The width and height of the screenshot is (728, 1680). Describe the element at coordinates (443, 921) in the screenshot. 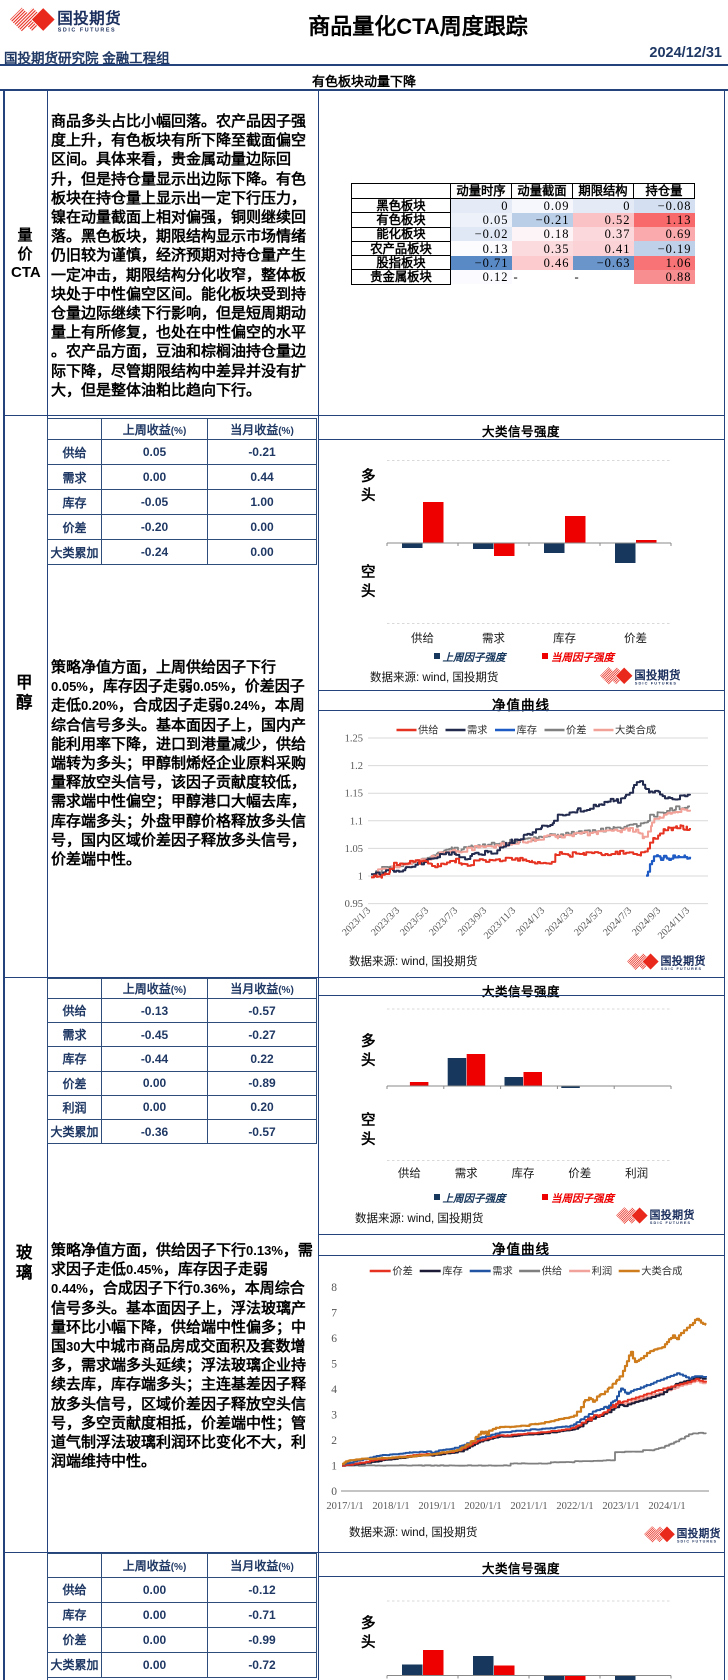

I see `svg-text: 2023/7/3` at that location.